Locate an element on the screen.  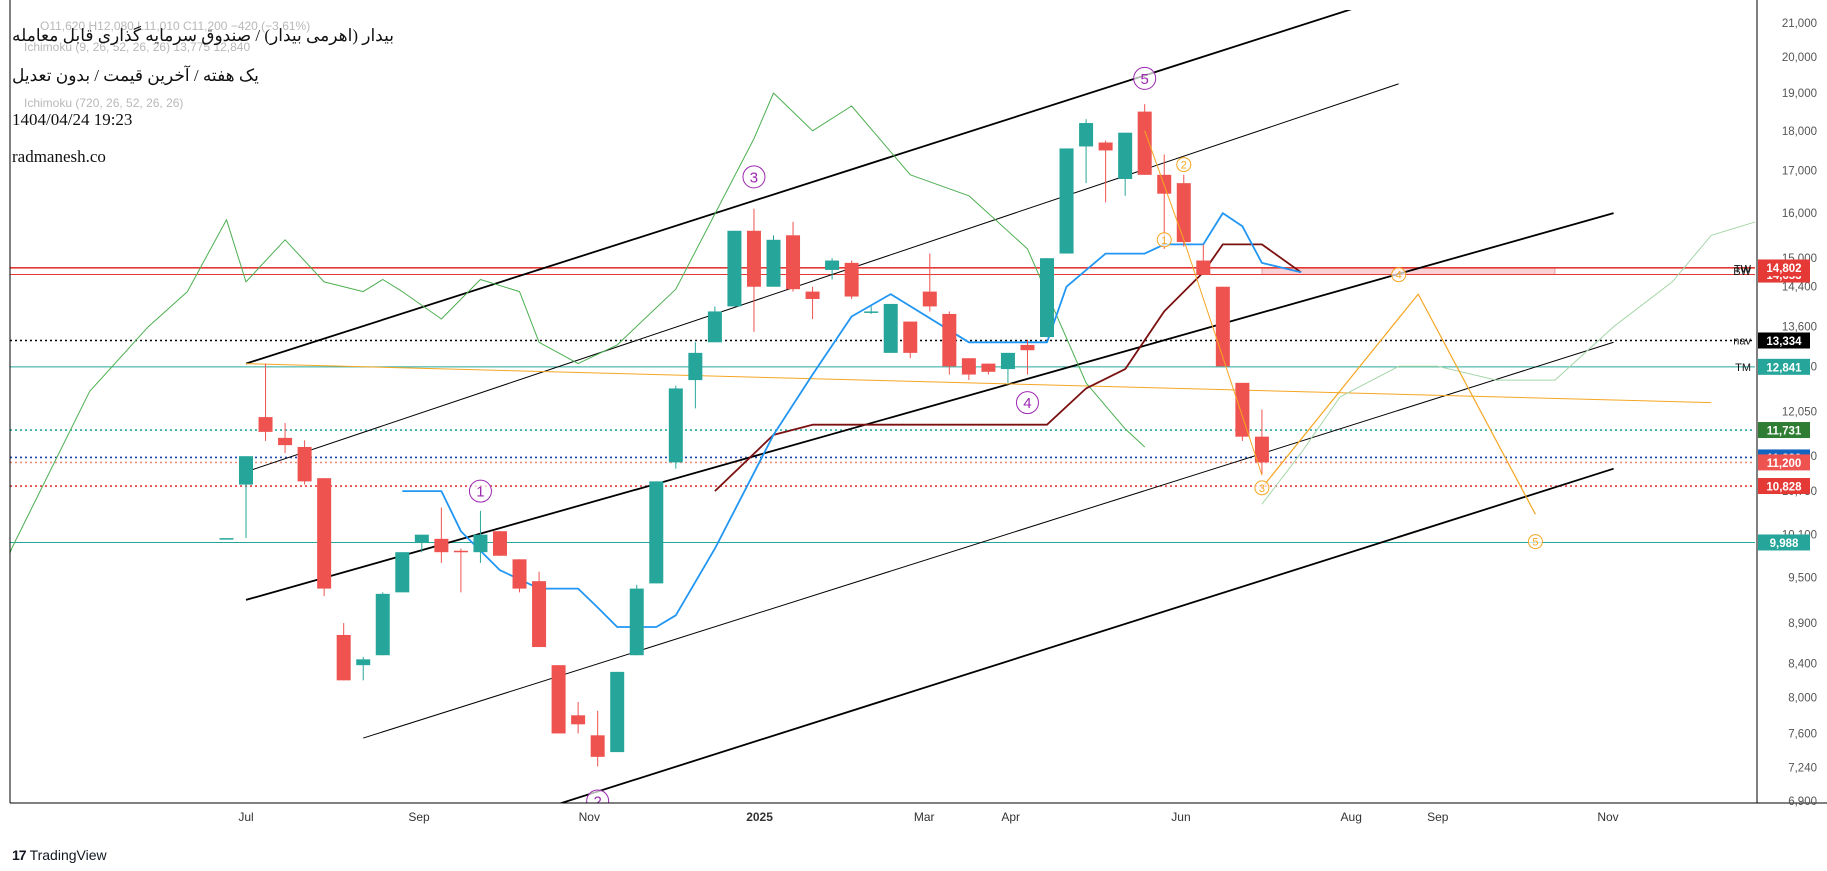
price-tag-9: 9,988 is located at coordinates (1784, 544).